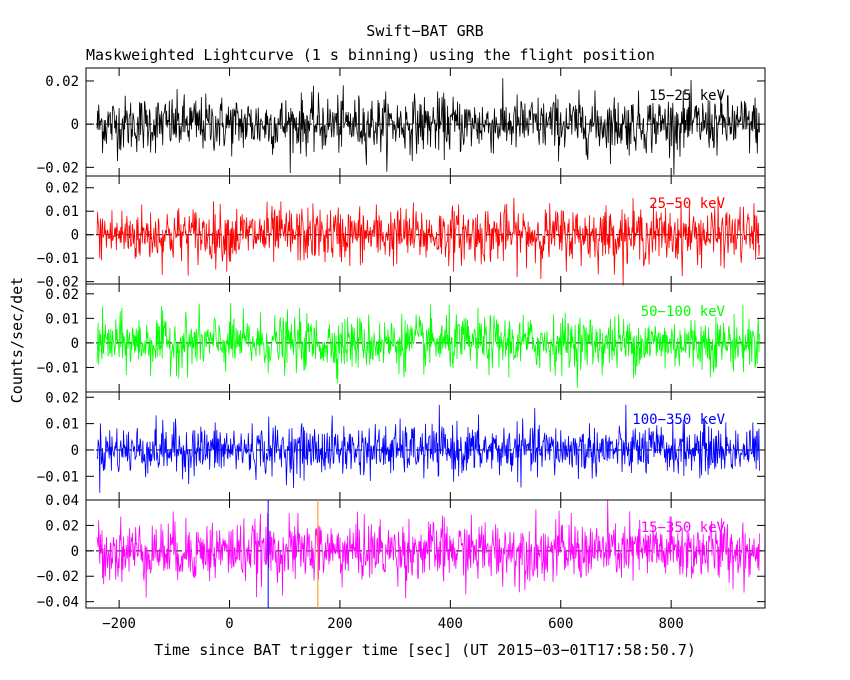  I want to click on x-tick-label: 600, so click(560, 624).